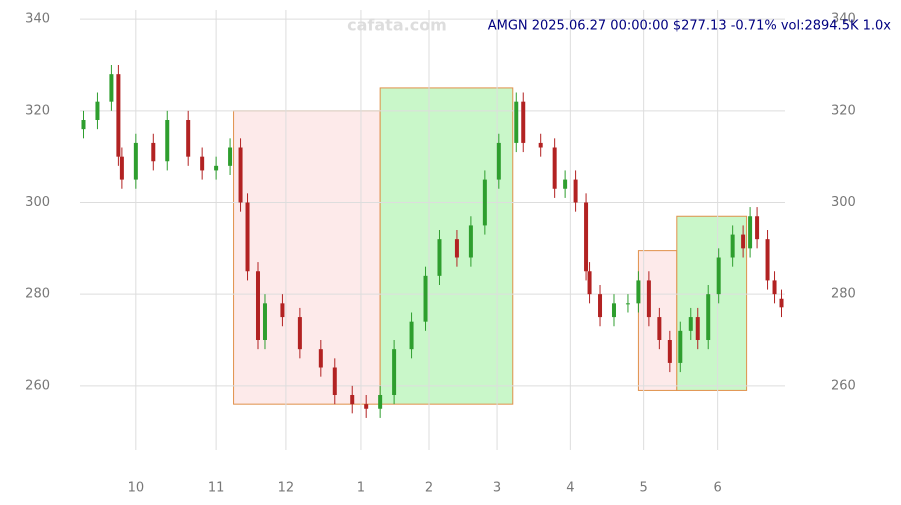 The height and width of the screenshot is (505, 901). Describe the element at coordinates (718, 488) in the screenshot. I see `x-tick-label: 6` at that location.